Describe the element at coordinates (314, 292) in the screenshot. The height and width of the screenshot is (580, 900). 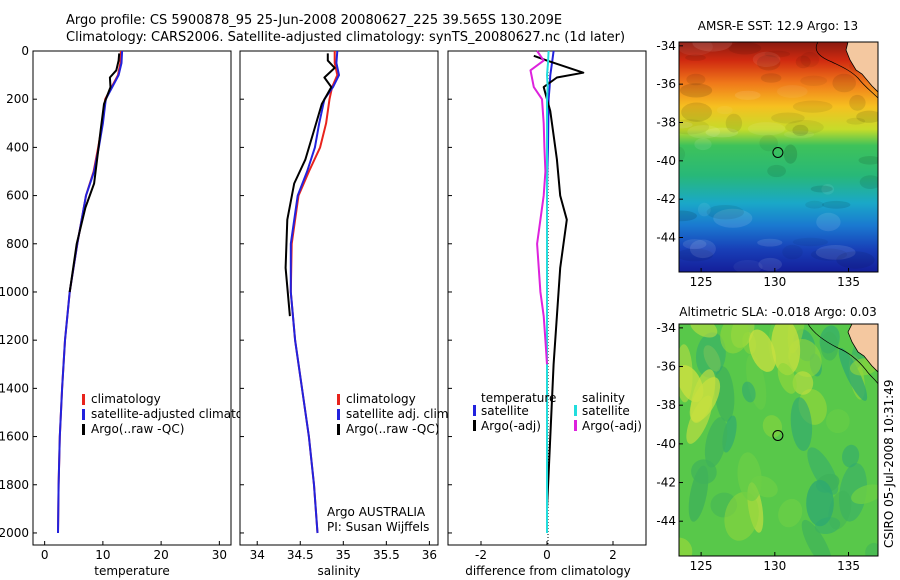
I see `series-line-satellite-adj-clim-` at that location.